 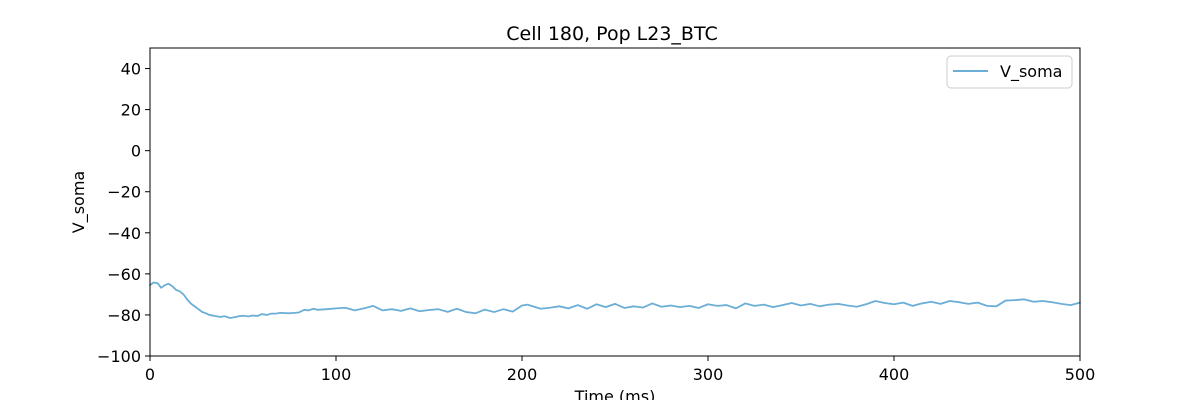 What do you see at coordinates (124, 274) in the screenshot?
I see `y-tick-label: −60` at bounding box center [124, 274].